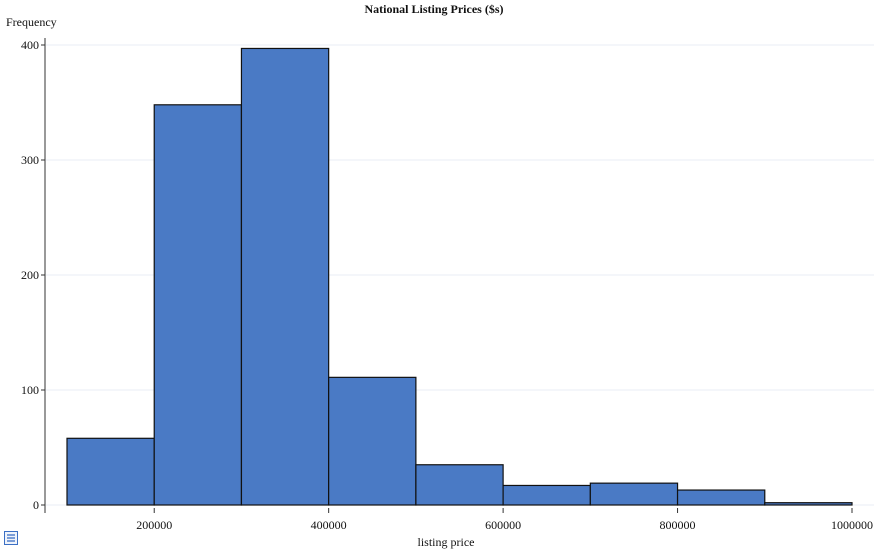  Describe the element at coordinates (852, 525) in the screenshot. I see `x-tick-label: 1000000` at that location.